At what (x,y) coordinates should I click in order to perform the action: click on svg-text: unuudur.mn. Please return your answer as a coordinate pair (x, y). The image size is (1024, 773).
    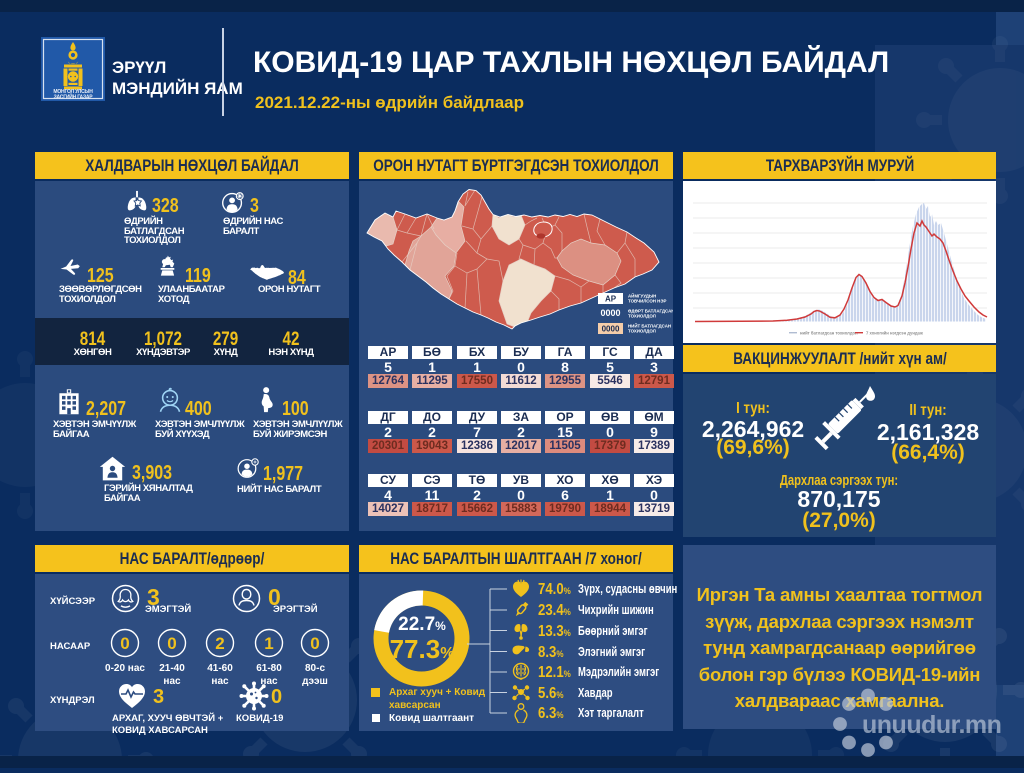
    Looking at the image, I should click on (931, 725).